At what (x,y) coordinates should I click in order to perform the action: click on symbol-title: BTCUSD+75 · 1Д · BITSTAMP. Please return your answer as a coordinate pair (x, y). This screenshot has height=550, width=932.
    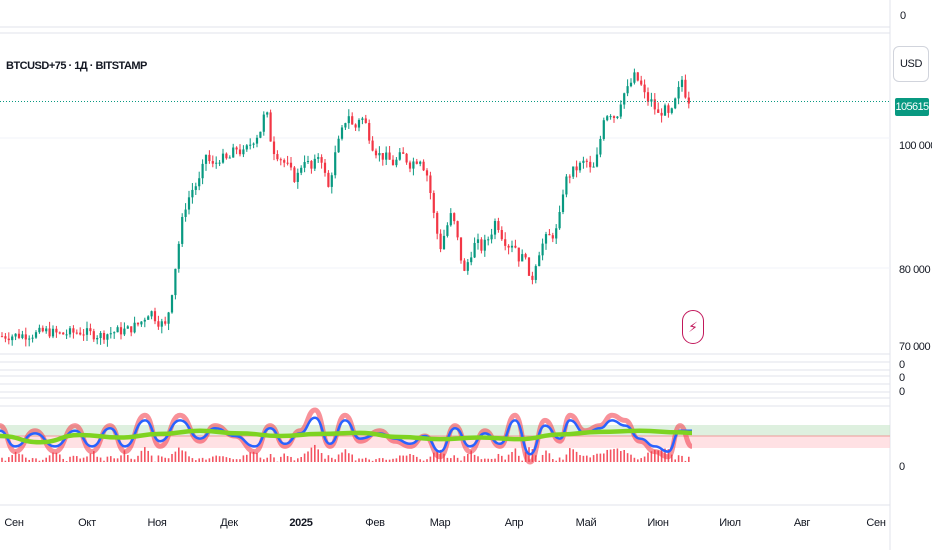
    Looking at the image, I should click on (77, 66).